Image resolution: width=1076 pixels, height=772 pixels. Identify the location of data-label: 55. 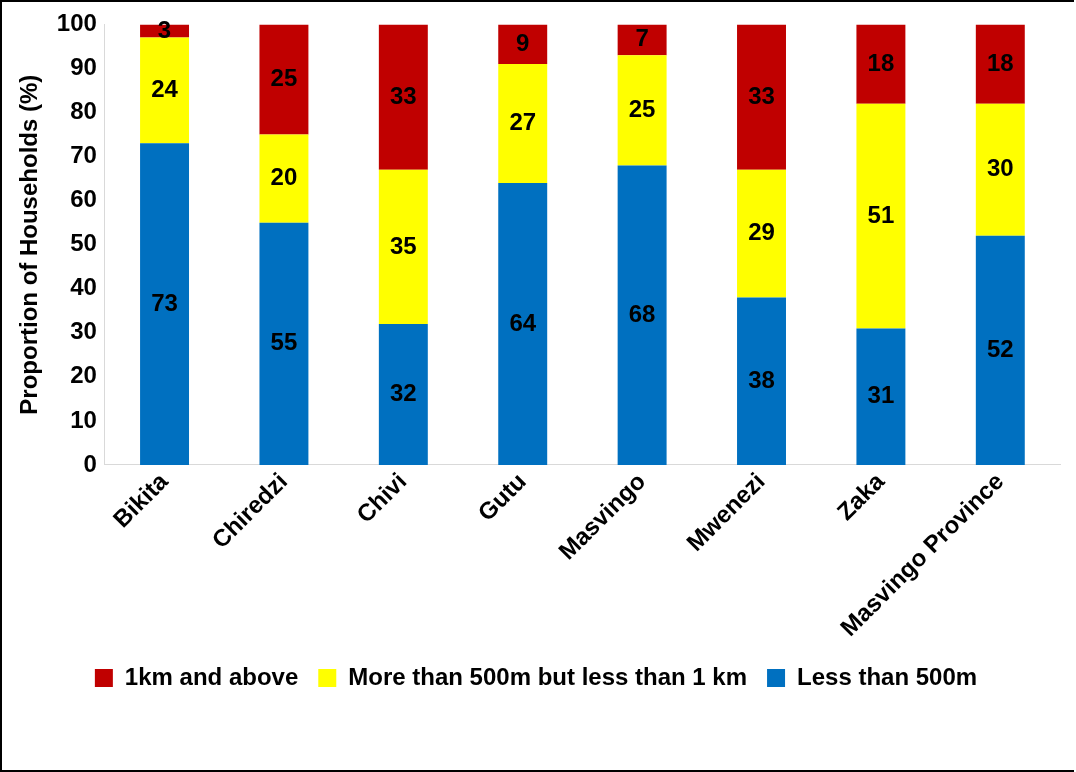
(284, 342).